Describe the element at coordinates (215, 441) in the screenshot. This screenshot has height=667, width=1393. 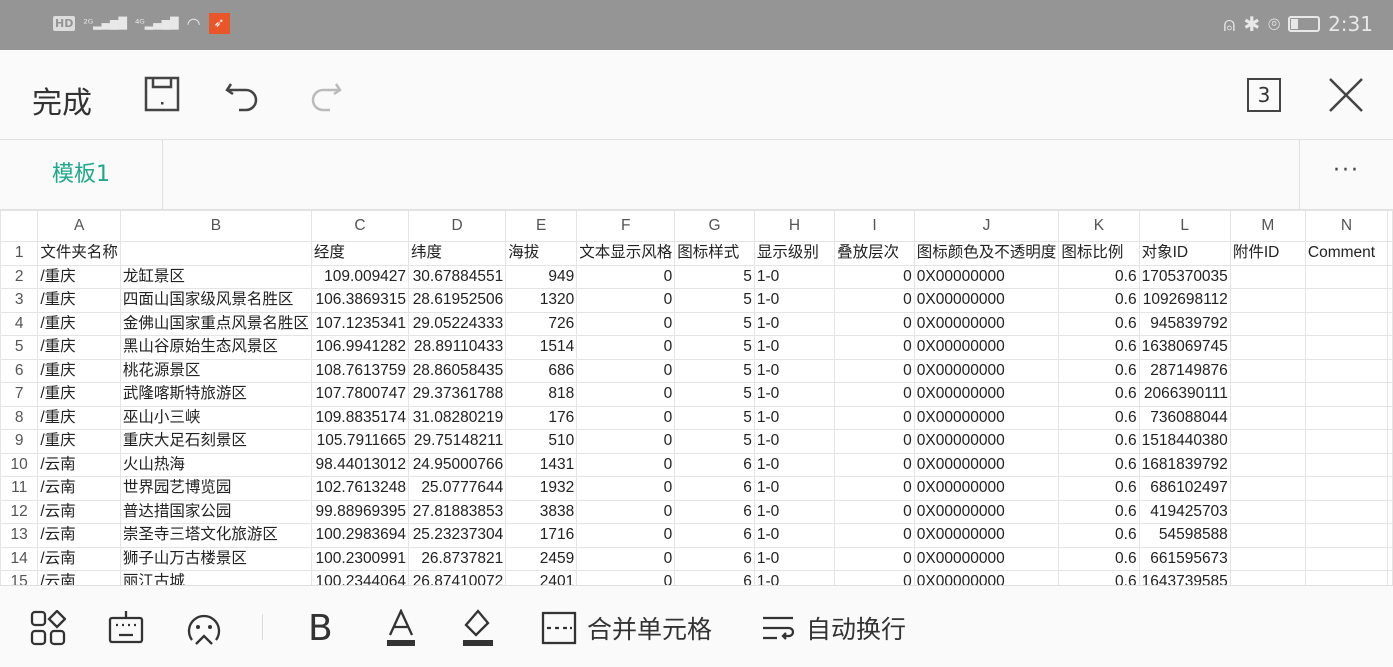
I see `cell: 重庆大足石刻景区` at that location.